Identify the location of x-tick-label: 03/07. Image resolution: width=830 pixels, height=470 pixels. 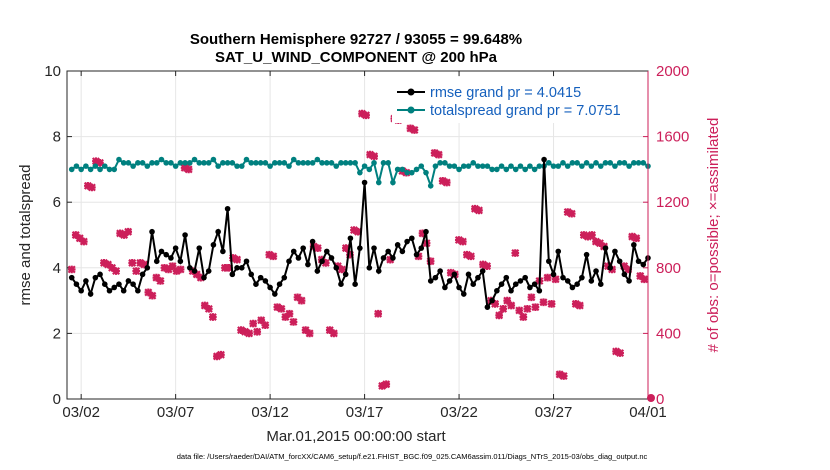
(176, 412).